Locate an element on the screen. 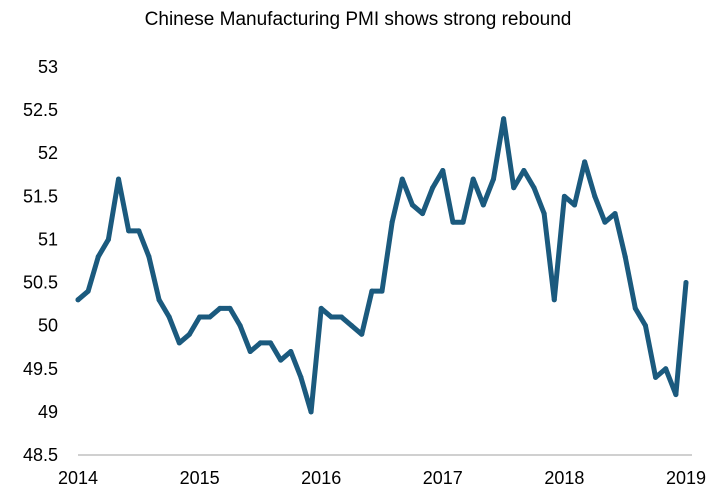 The height and width of the screenshot is (492, 716). x-tick-label: 2014 is located at coordinates (78, 478).